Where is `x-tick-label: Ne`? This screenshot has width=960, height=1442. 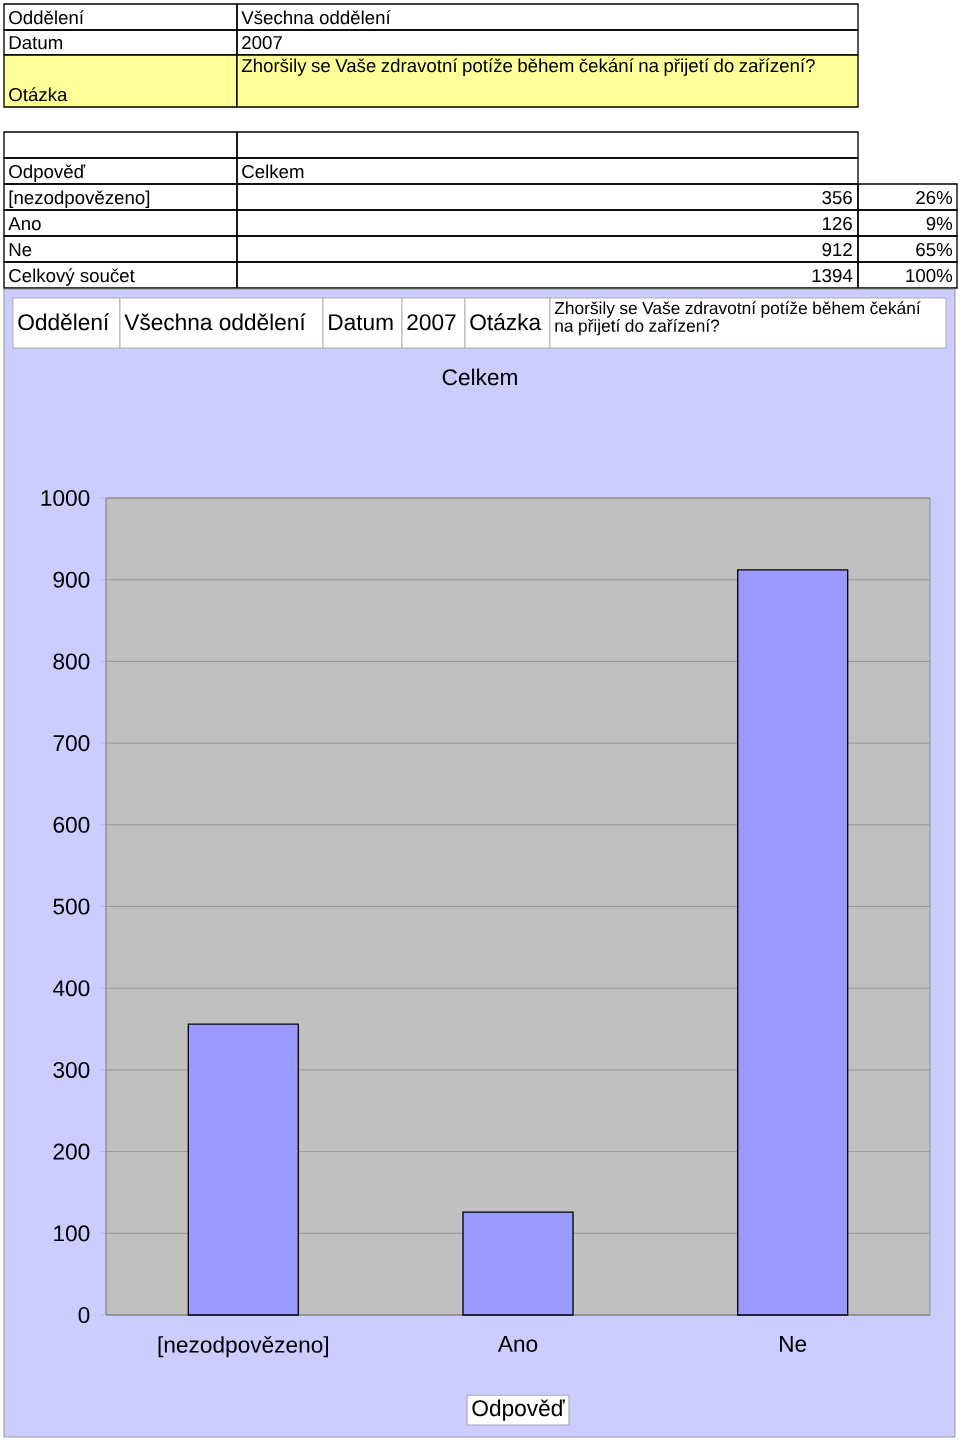
x-tick-label: Ne is located at coordinates (793, 1344).